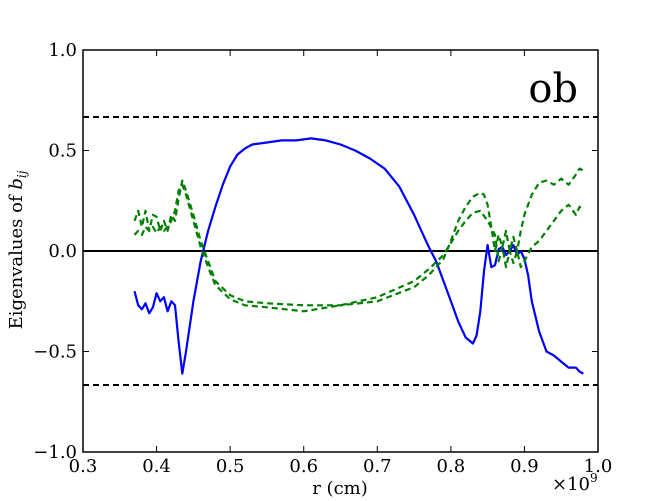 This screenshot has height=501, width=664. Describe the element at coordinates (451, 466) in the screenshot. I see `x-tick-label: 0.8` at that location.